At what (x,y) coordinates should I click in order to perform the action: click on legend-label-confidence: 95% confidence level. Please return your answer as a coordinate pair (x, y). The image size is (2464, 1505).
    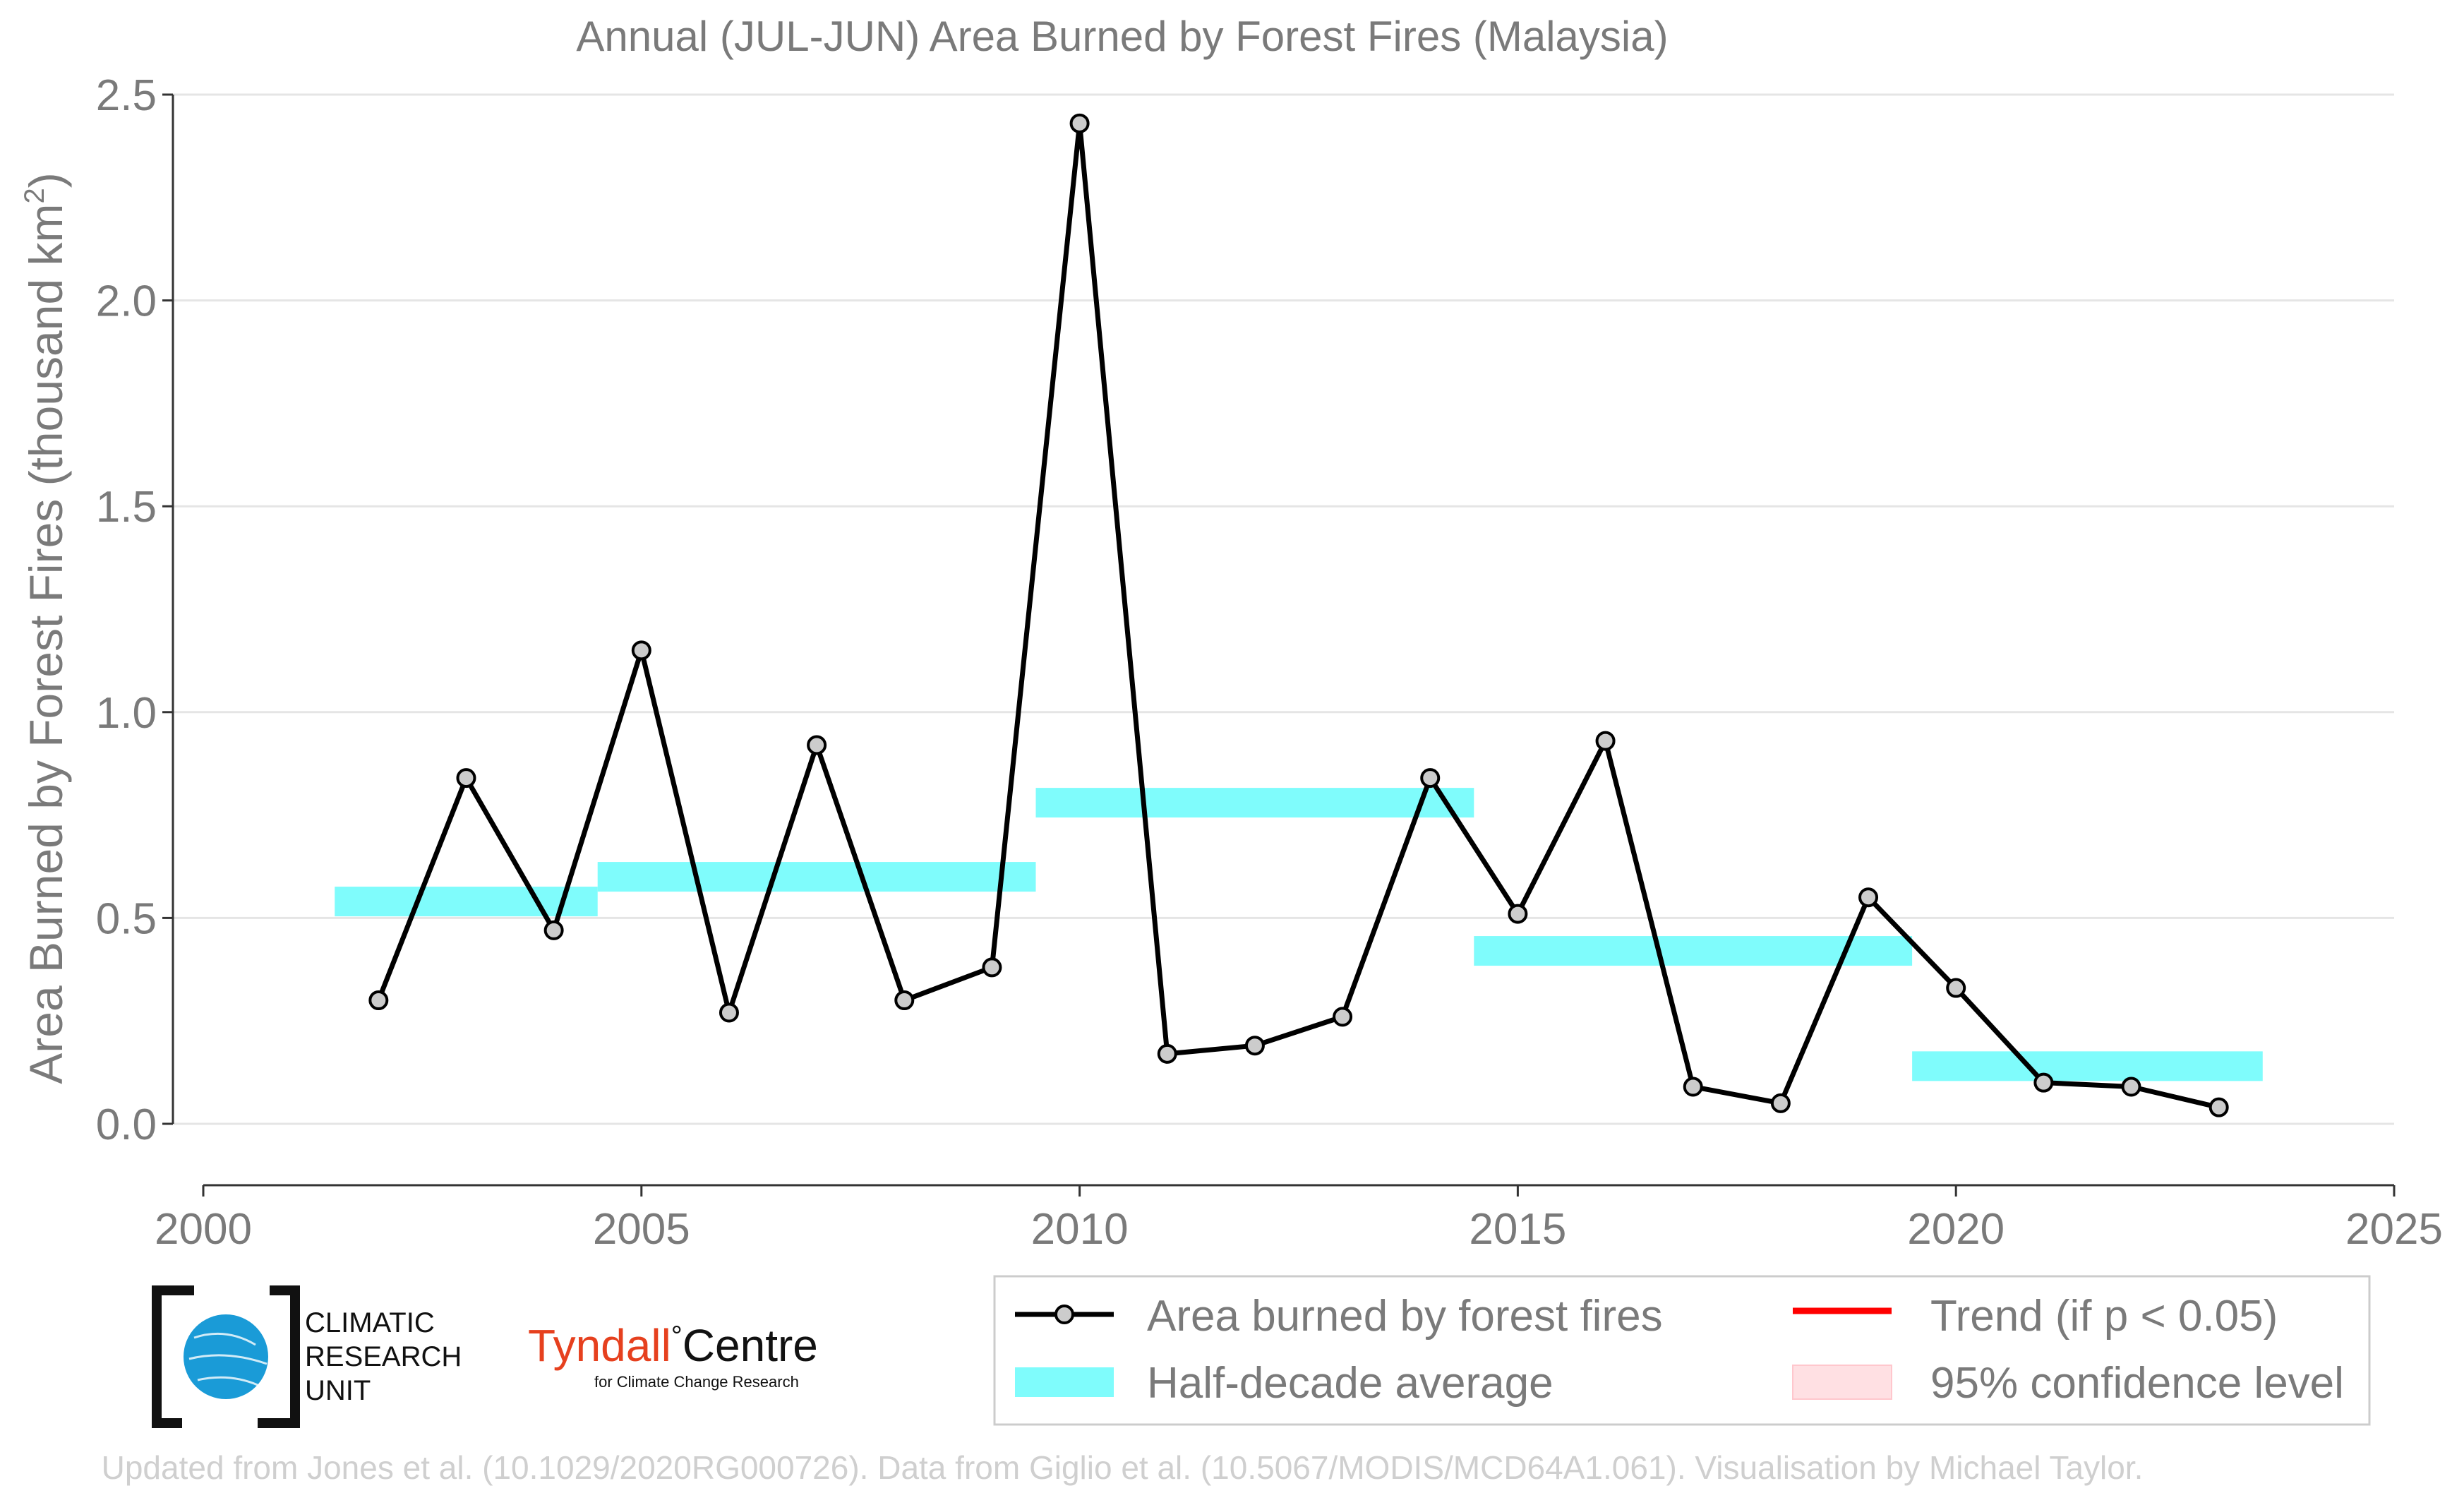
    Looking at the image, I should click on (2137, 1383).